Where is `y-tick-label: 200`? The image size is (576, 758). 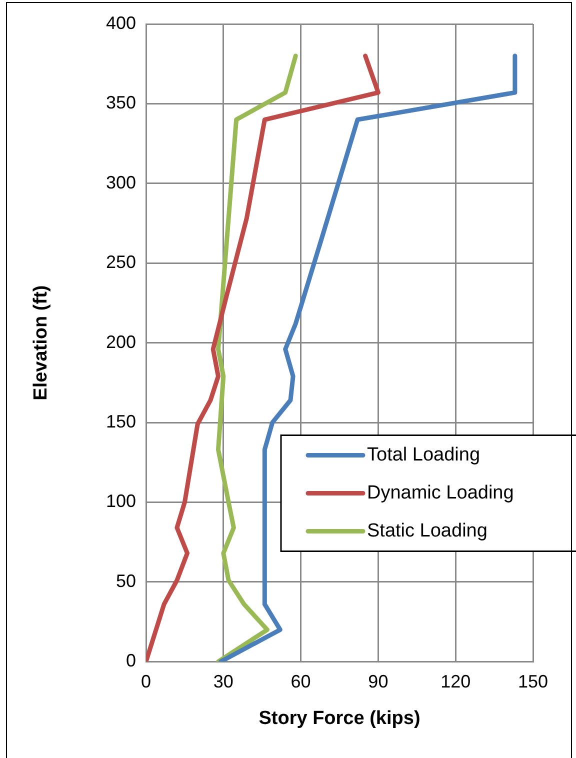
y-tick-label: 200 is located at coordinates (121, 342).